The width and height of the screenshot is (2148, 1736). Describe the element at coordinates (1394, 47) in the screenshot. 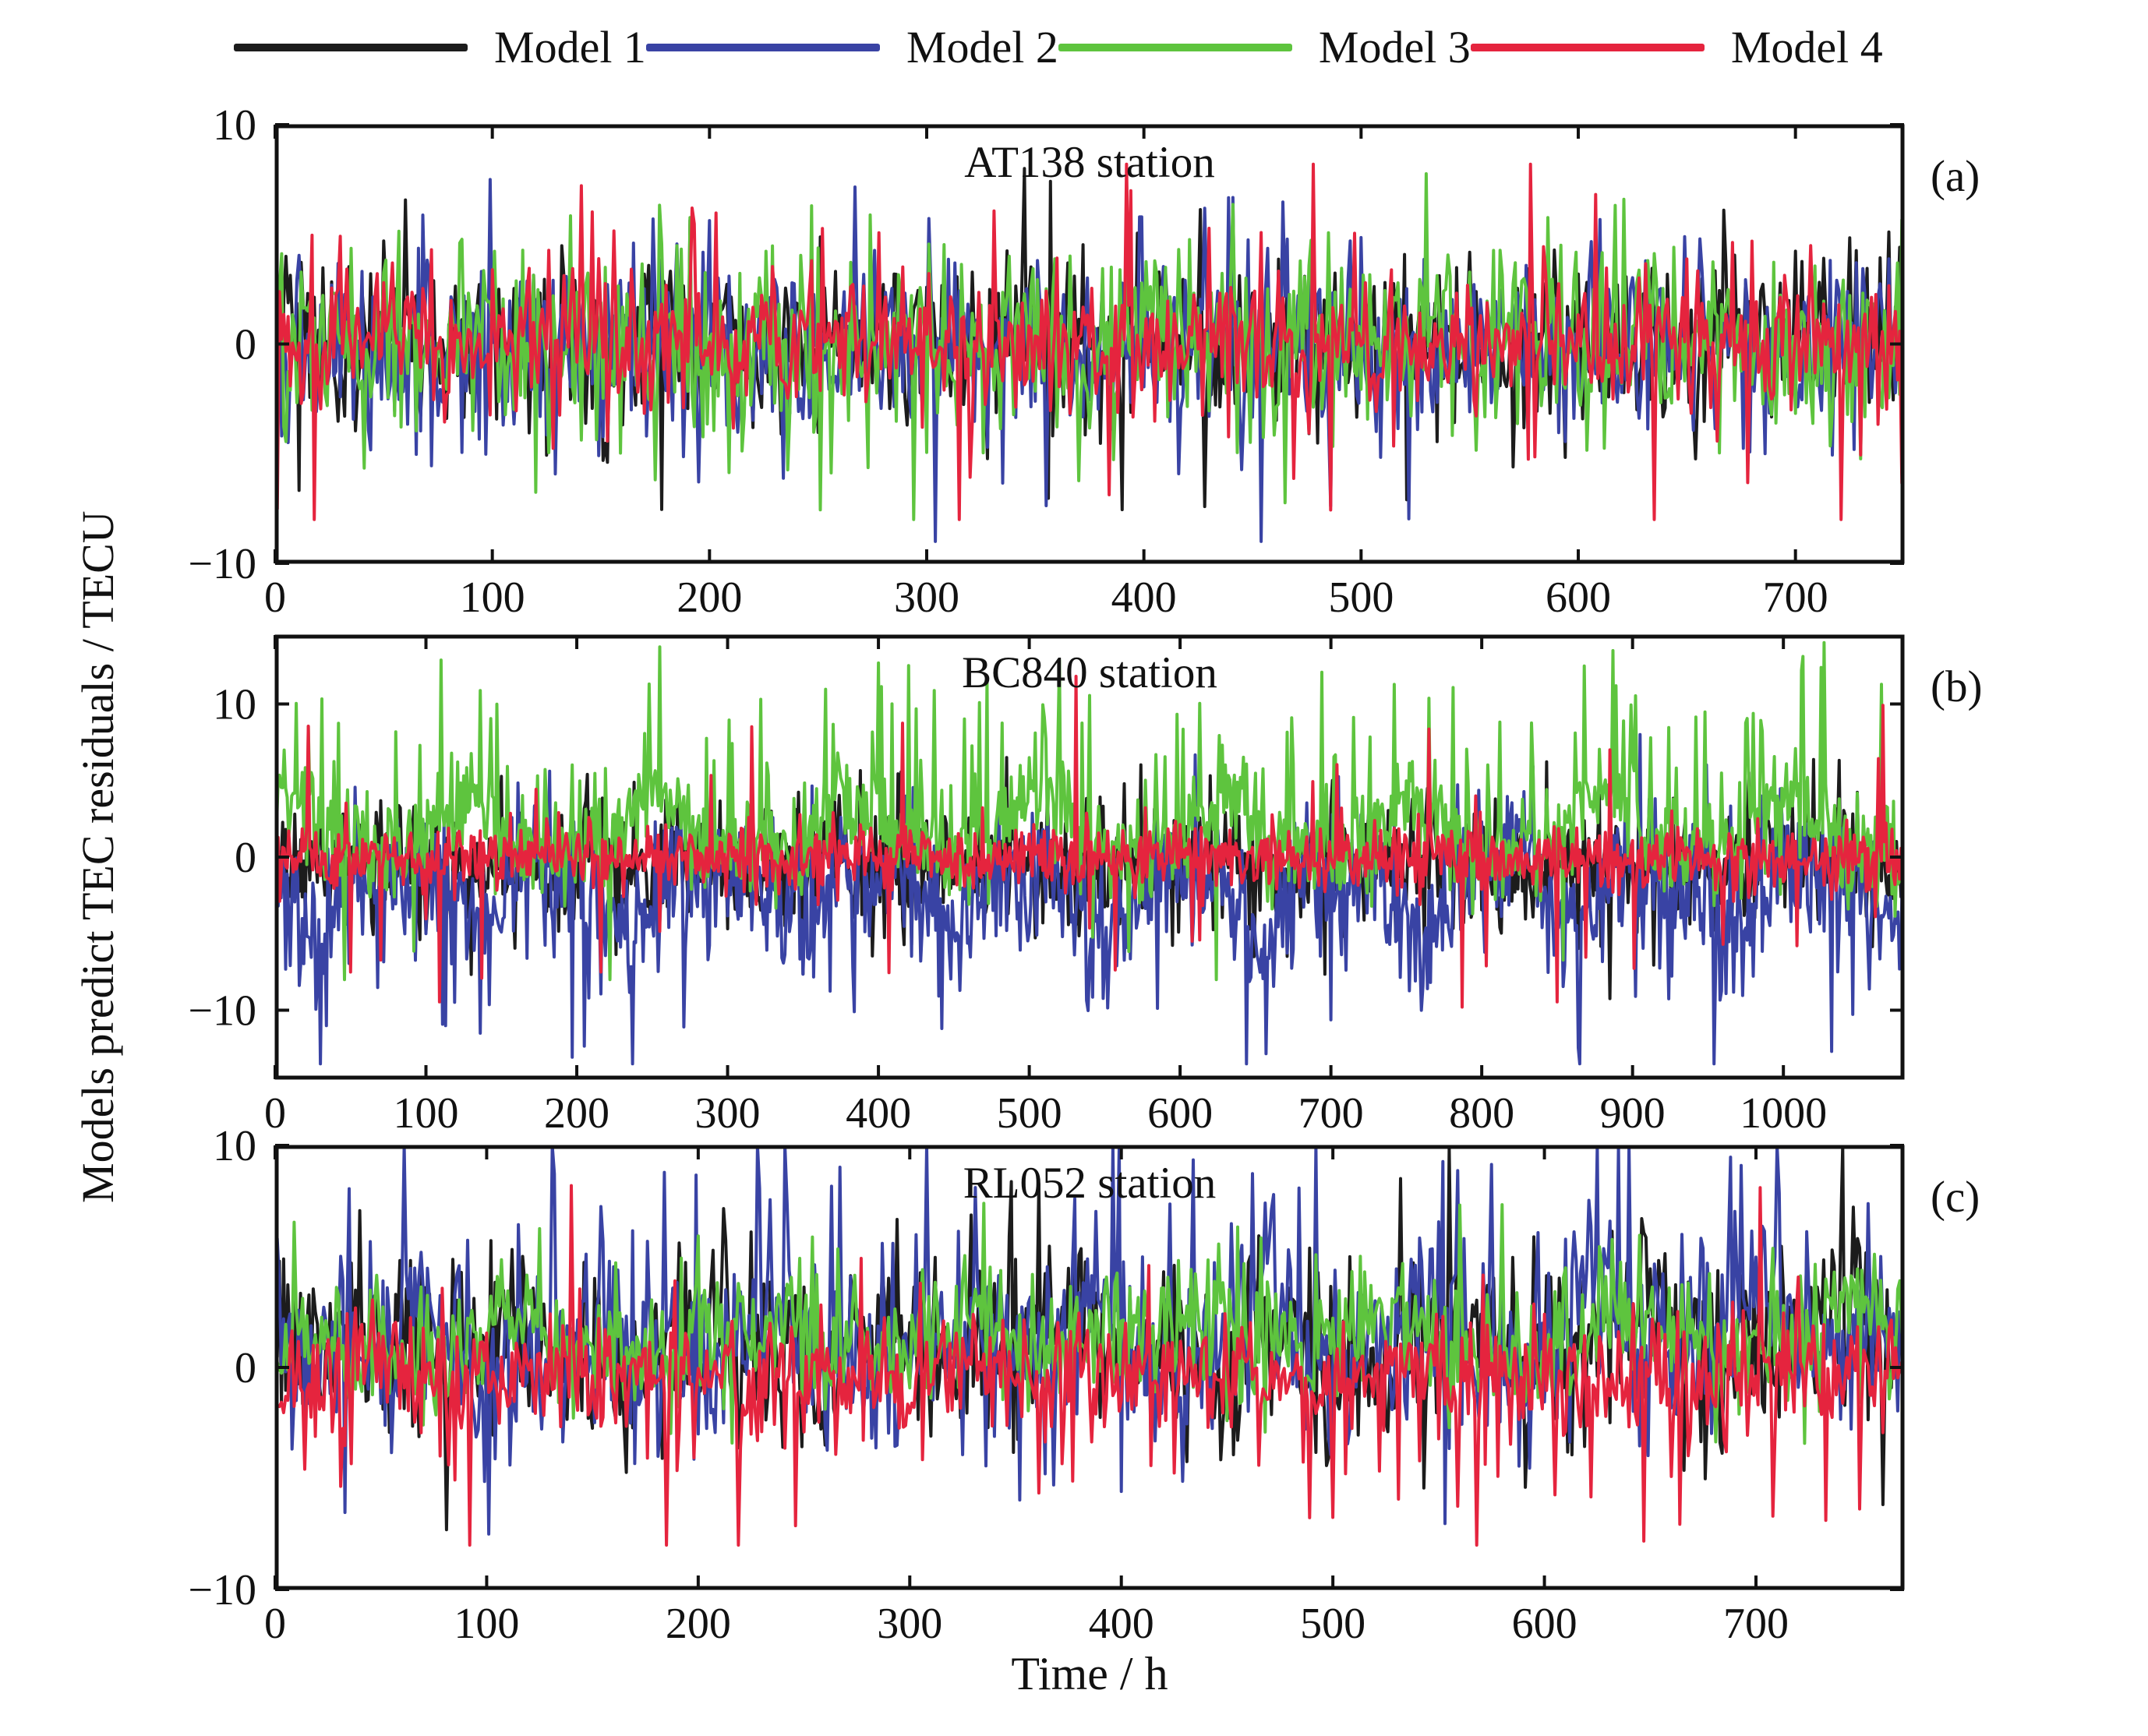

I see `legend-label-model-3: Model 3` at that location.